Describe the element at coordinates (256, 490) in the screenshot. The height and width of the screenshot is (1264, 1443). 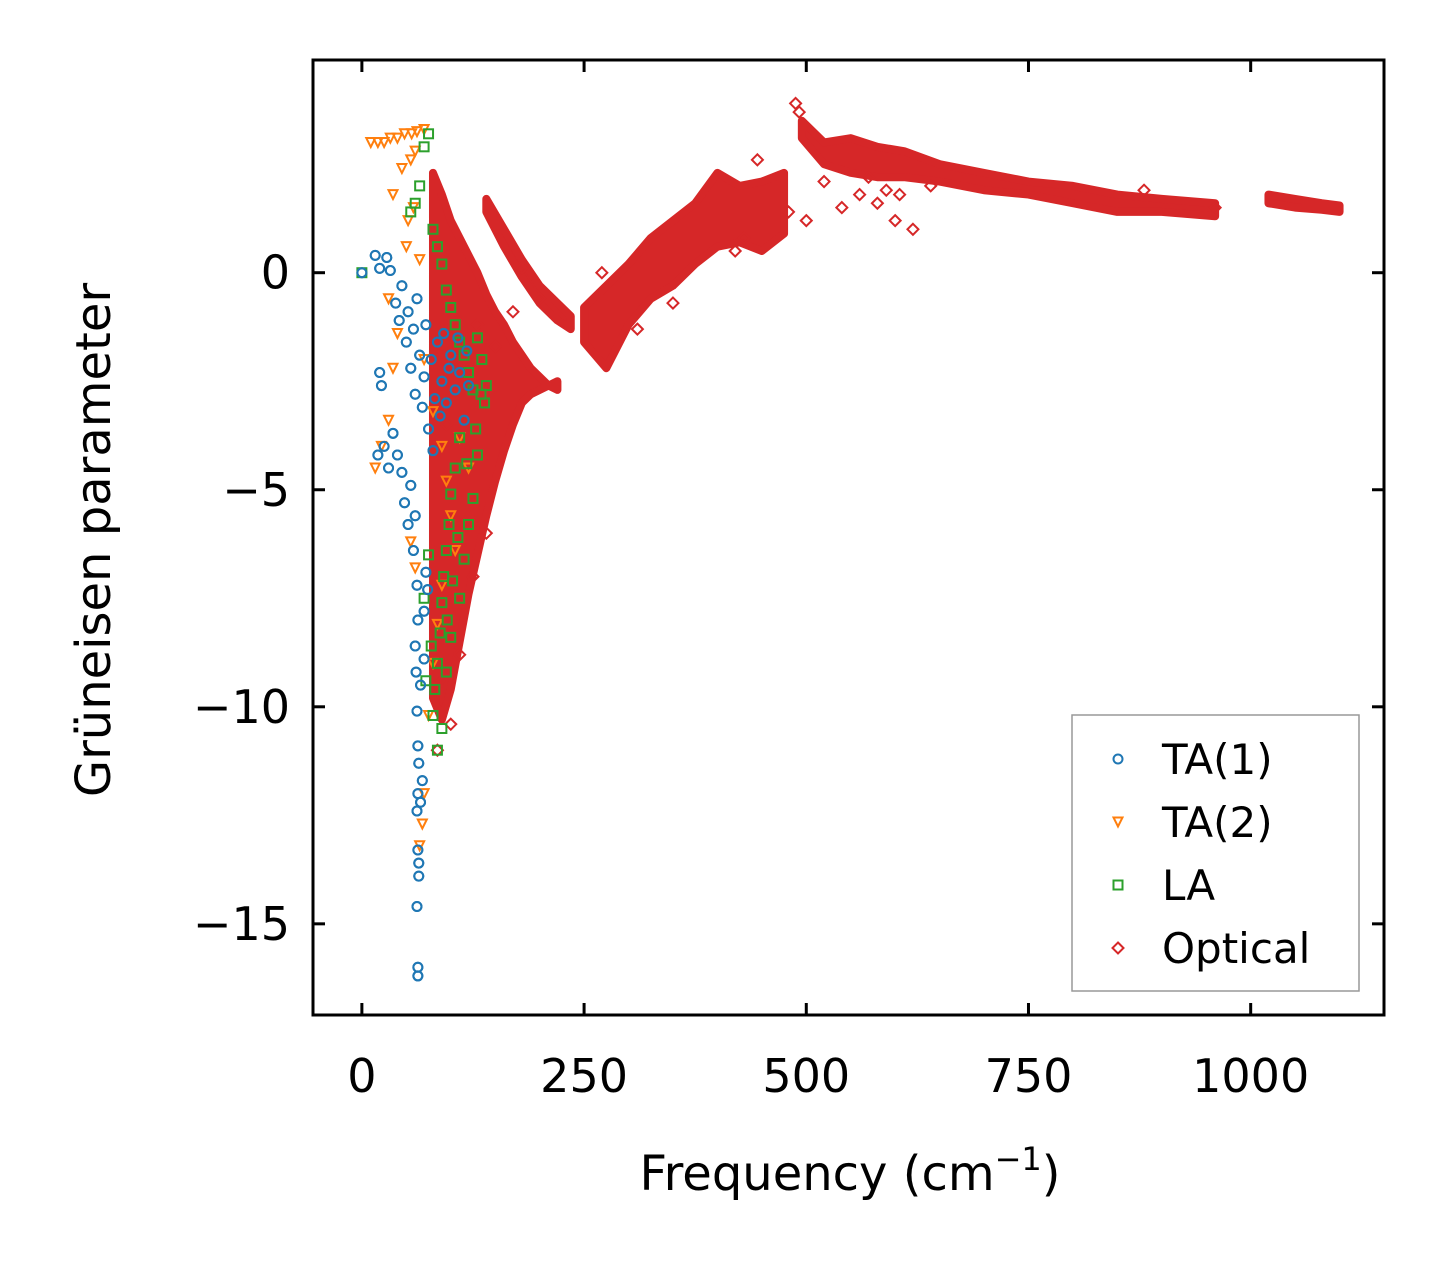
I see `y-tick-label: −5` at that location.